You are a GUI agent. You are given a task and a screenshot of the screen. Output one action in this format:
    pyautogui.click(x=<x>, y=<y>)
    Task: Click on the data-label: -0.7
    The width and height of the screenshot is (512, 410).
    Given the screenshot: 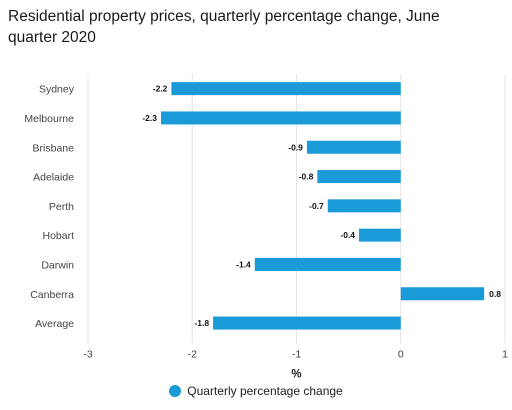 What is the action you would take?
    pyautogui.click(x=316, y=206)
    